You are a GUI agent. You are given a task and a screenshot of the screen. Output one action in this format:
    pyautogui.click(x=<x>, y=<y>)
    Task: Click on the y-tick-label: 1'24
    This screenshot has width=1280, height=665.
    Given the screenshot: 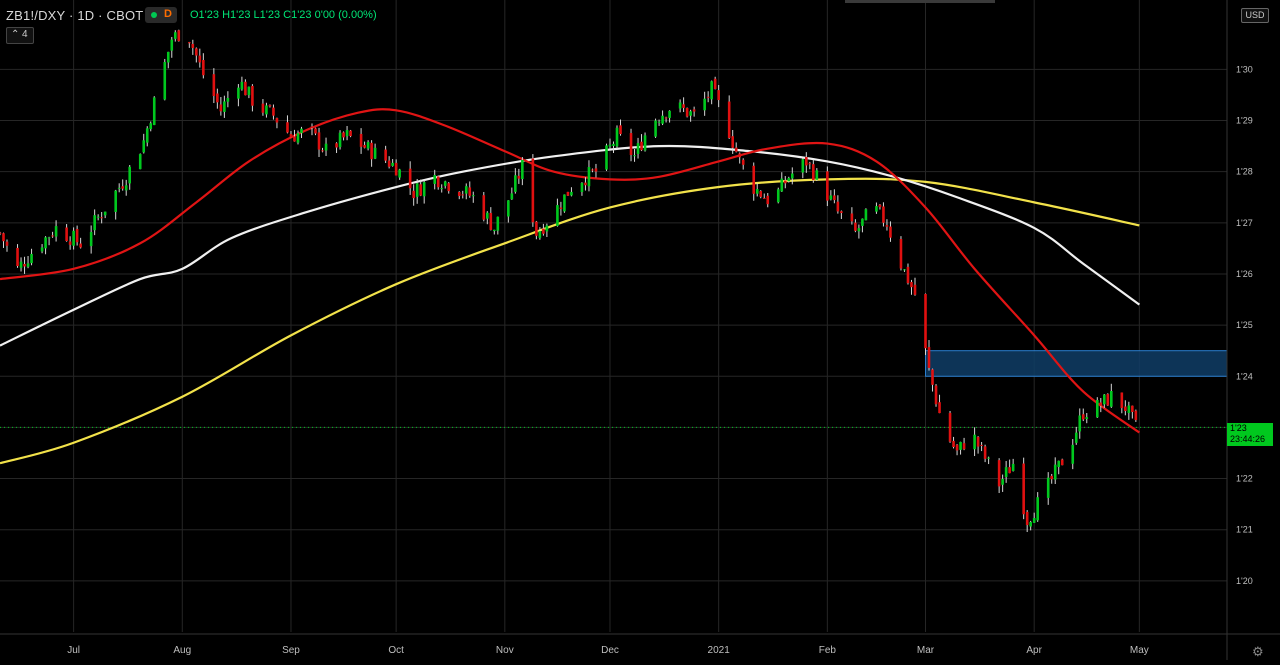 What is the action you would take?
    pyautogui.click(x=1244, y=376)
    